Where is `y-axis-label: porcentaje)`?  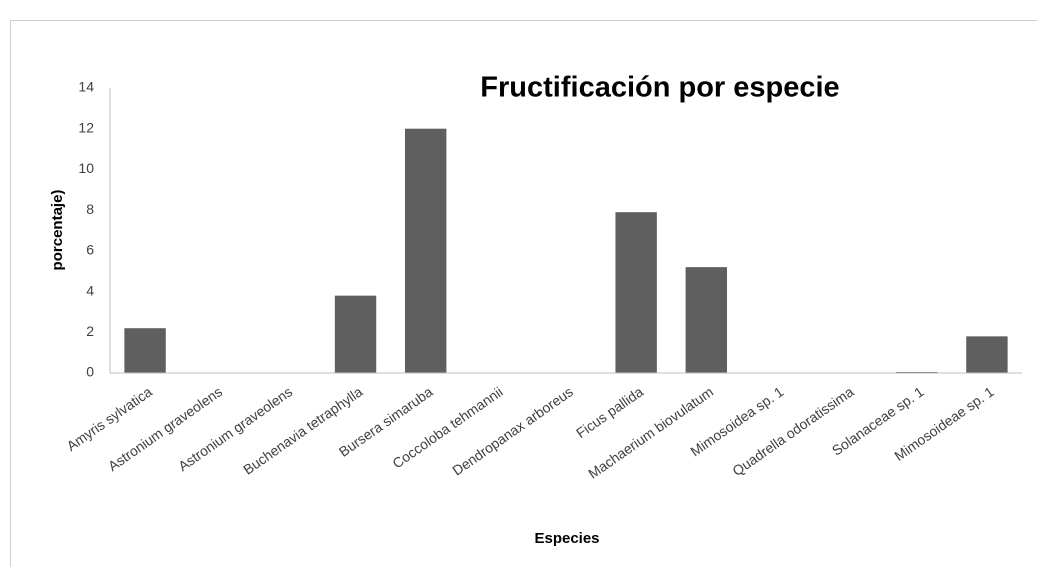 y-axis-label: porcentaje) is located at coordinates (57, 230).